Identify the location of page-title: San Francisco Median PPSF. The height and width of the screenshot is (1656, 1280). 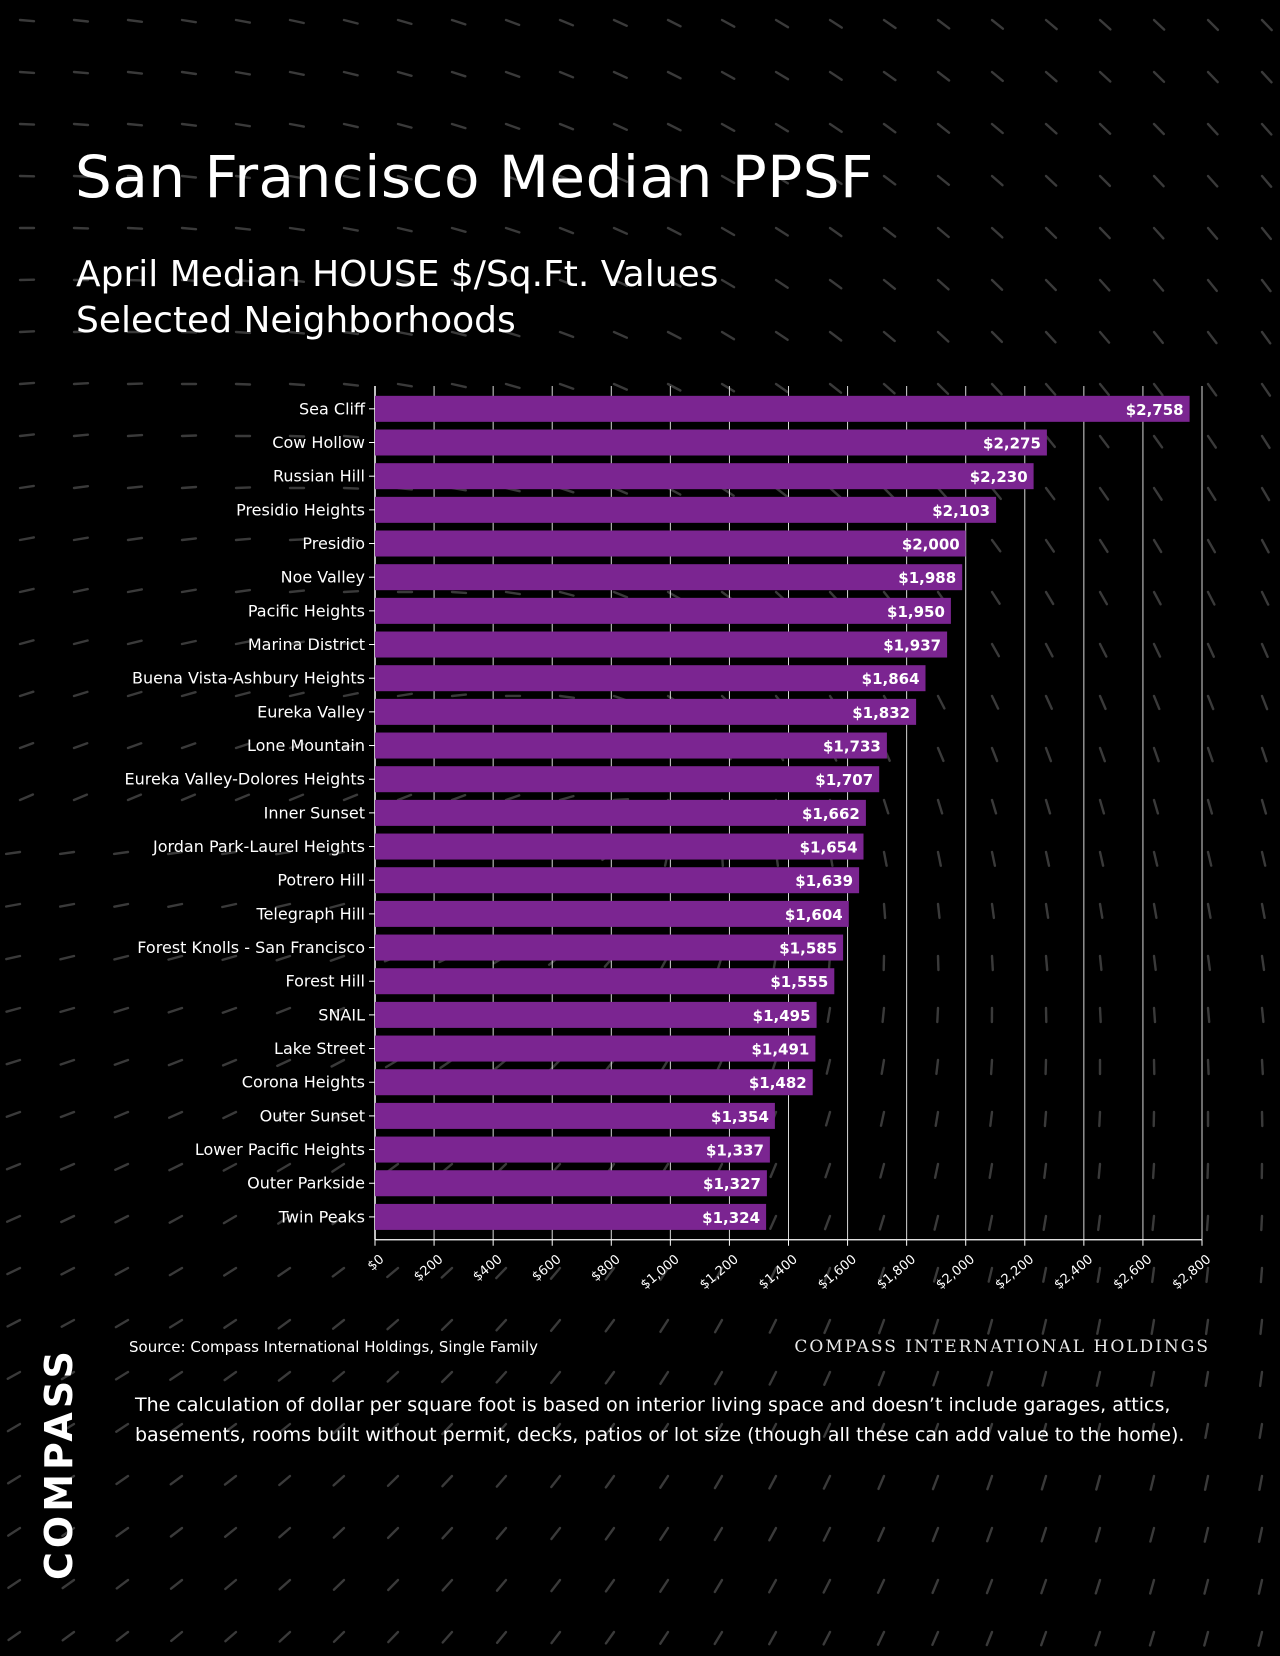
(474, 177).